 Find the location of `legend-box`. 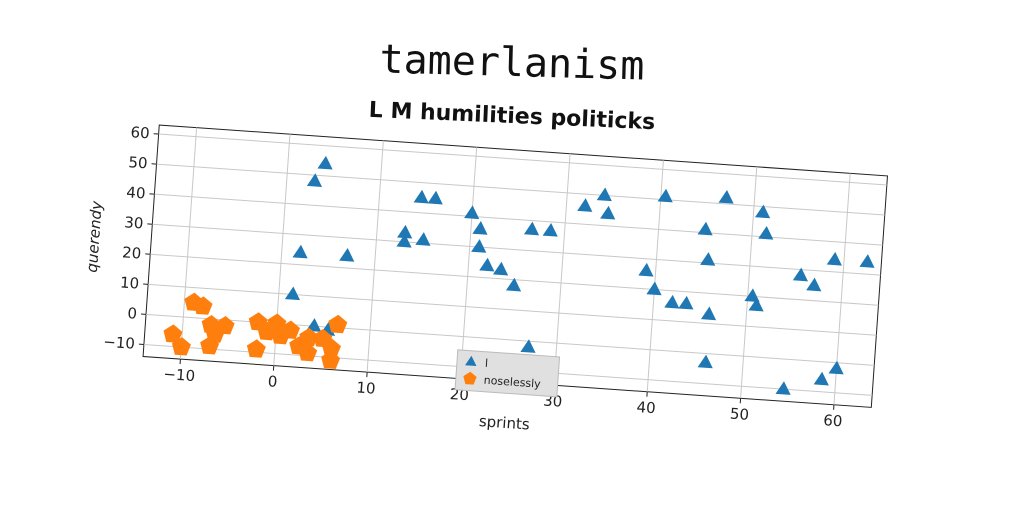

legend-box is located at coordinates (507, 373).